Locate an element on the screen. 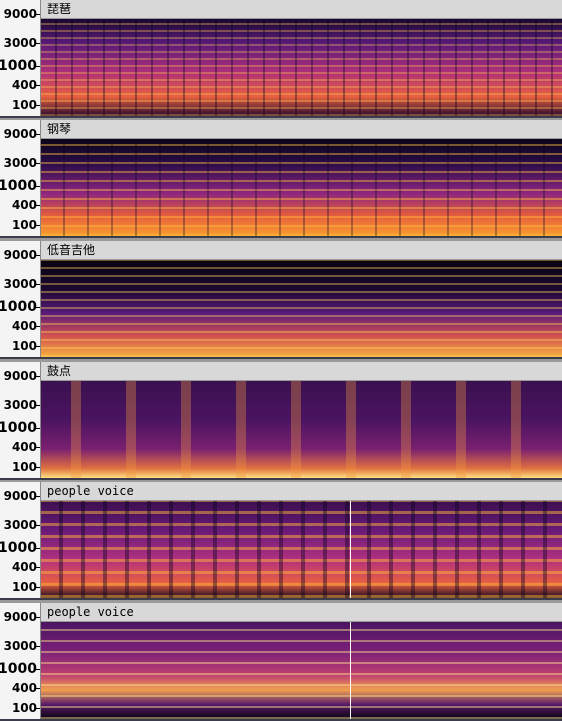 The width and height of the screenshot is (562, 721). track-header: 钢琴 is located at coordinates (301, 129).